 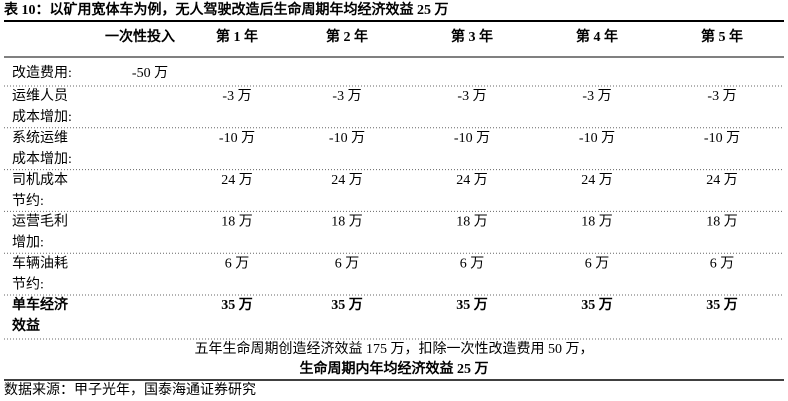 What do you see at coordinates (150, 73) in the screenshot?
I see `cell: -50 万` at bounding box center [150, 73].